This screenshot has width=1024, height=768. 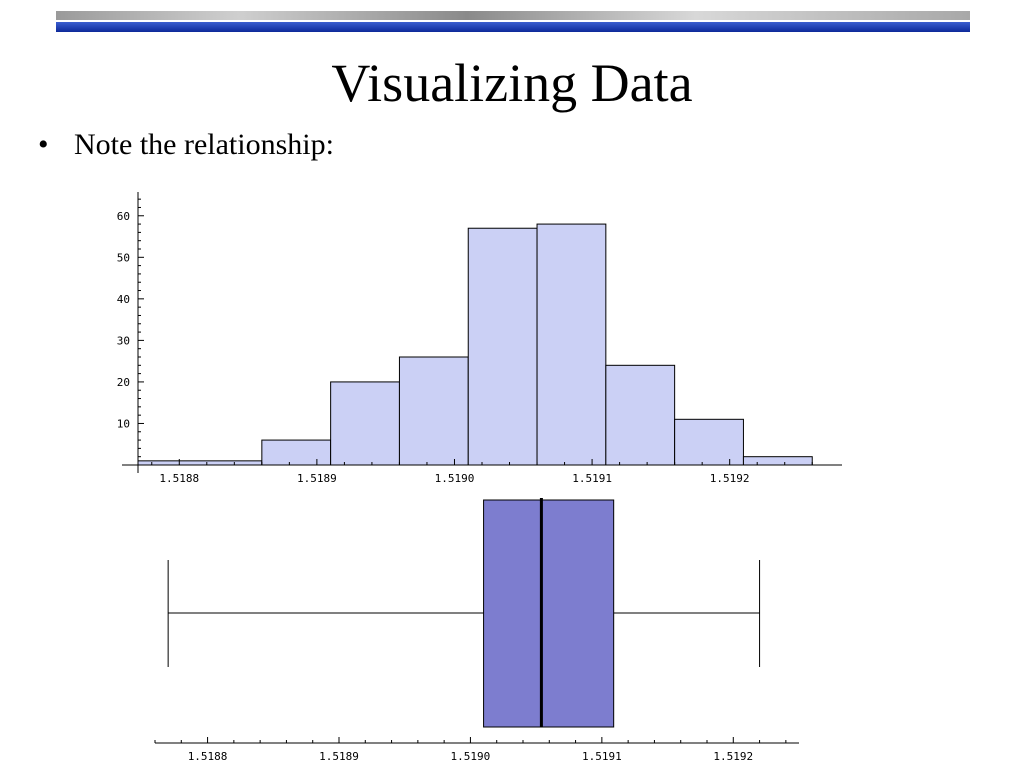 What do you see at coordinates (317, 478) in the screenshot?
I see `histogram-x-tick-label: 1.5189` at bounding box center [317, 478].